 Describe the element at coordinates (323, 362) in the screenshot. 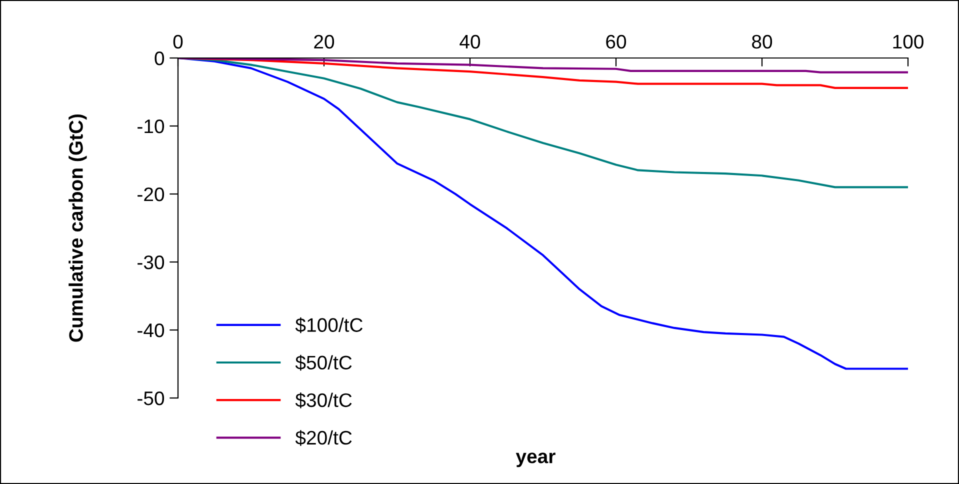

I see `legend-label: $50/tC` at that location.